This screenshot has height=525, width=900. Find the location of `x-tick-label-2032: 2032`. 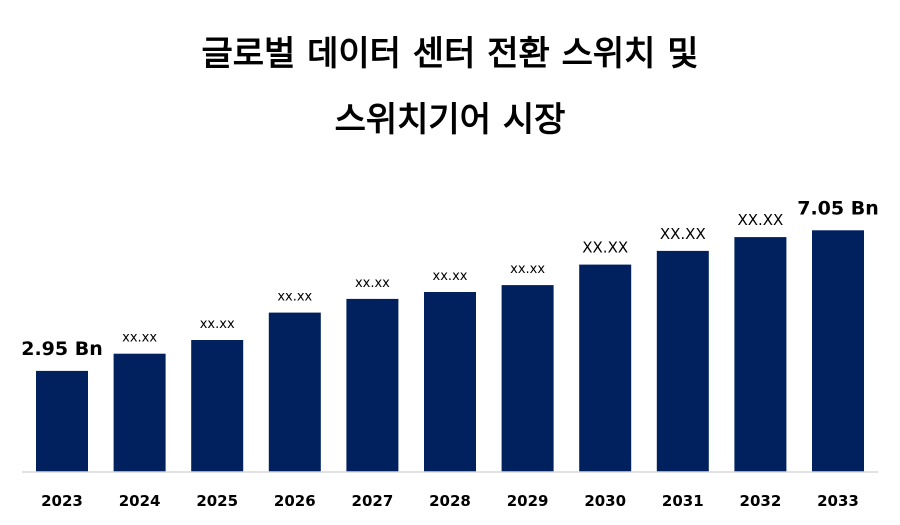

x-tick-label-2032: 2032 is located at coordinates (761, 501).